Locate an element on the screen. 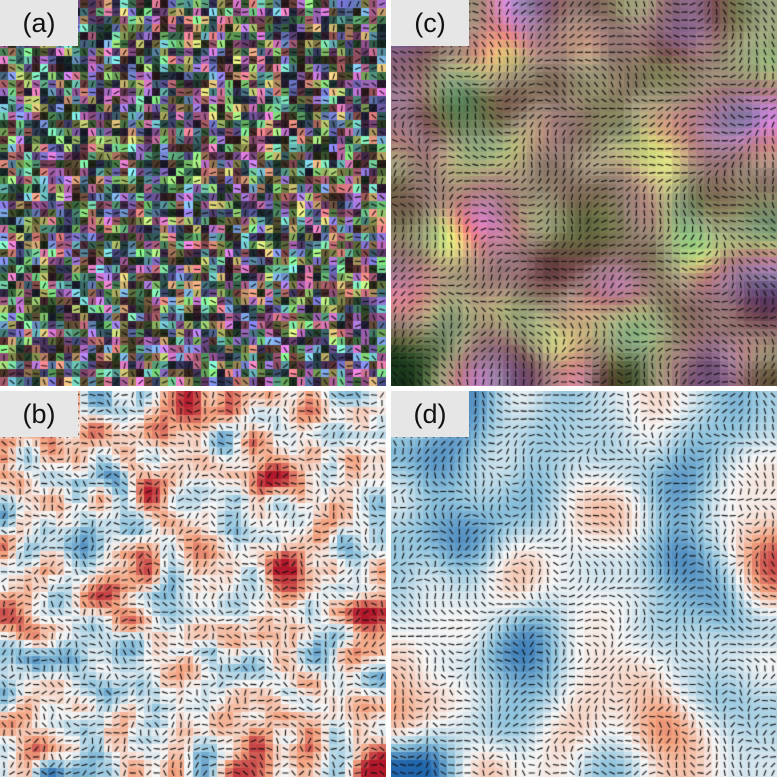  panel-label-d: (d) is located at coordinates (430, 414).